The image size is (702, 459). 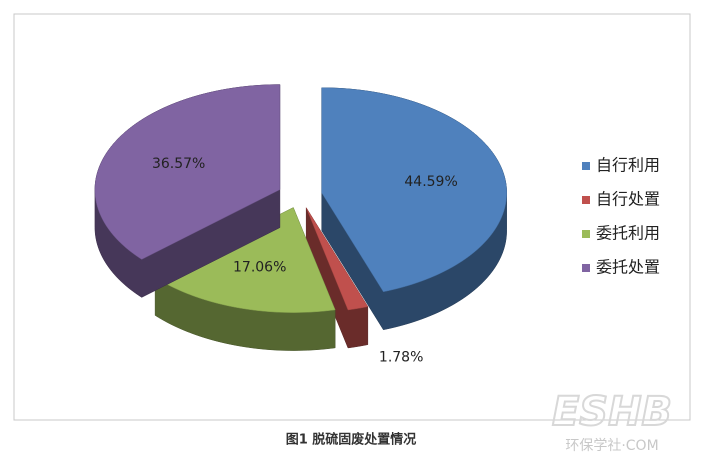 What do you see at coordinates (628, 267) in the screenshot?
I see `legend-label: 委托处置` at bounding box center [628, 267].